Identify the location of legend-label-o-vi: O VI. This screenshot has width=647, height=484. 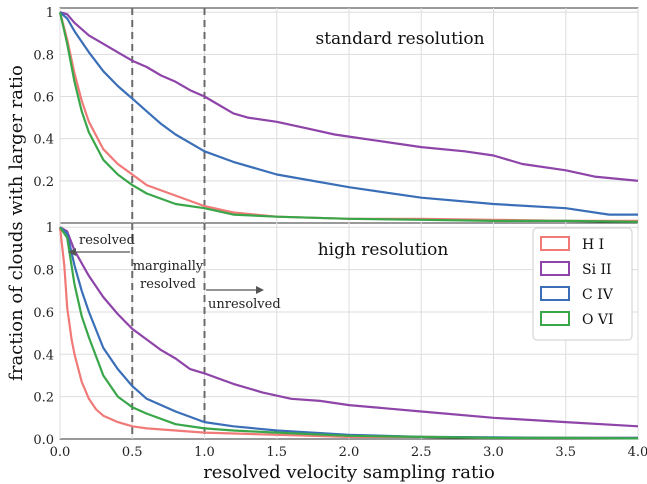
(598, 320).